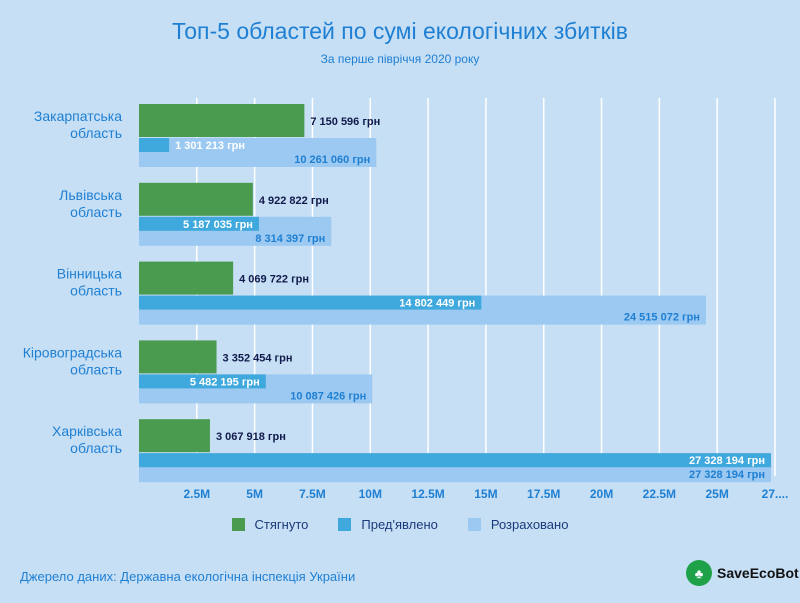 The image size is (800, 603). I want to click on x-tick-label: 5M, so click(254, 494).